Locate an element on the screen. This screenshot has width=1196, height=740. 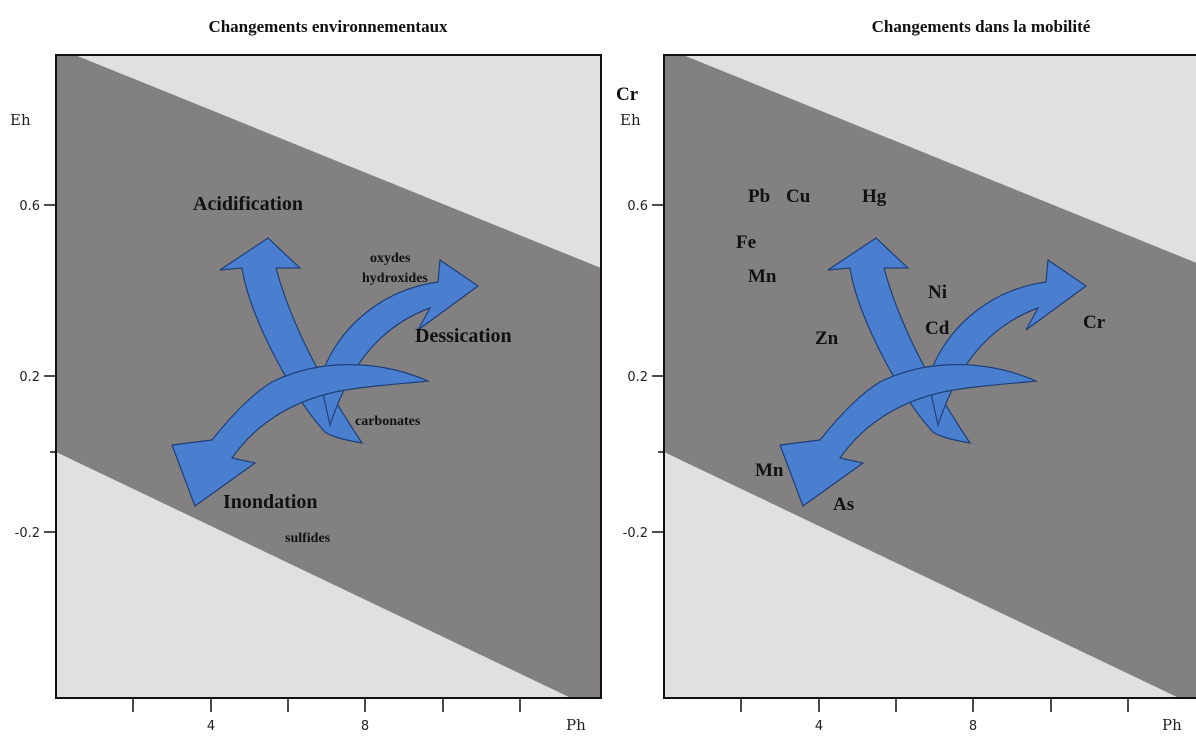
element-cu: Cu is located at coordinates (798, 196).